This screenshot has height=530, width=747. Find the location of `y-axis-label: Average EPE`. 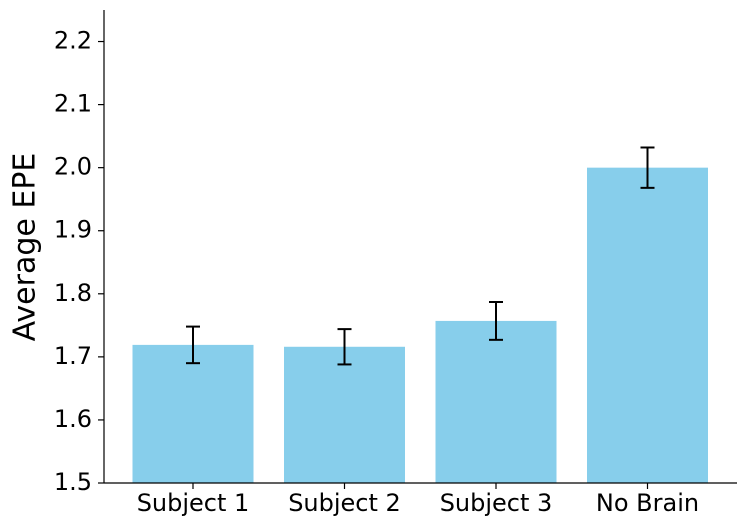

y-axis-label: Average EPE is located at coordinates (25, 247).